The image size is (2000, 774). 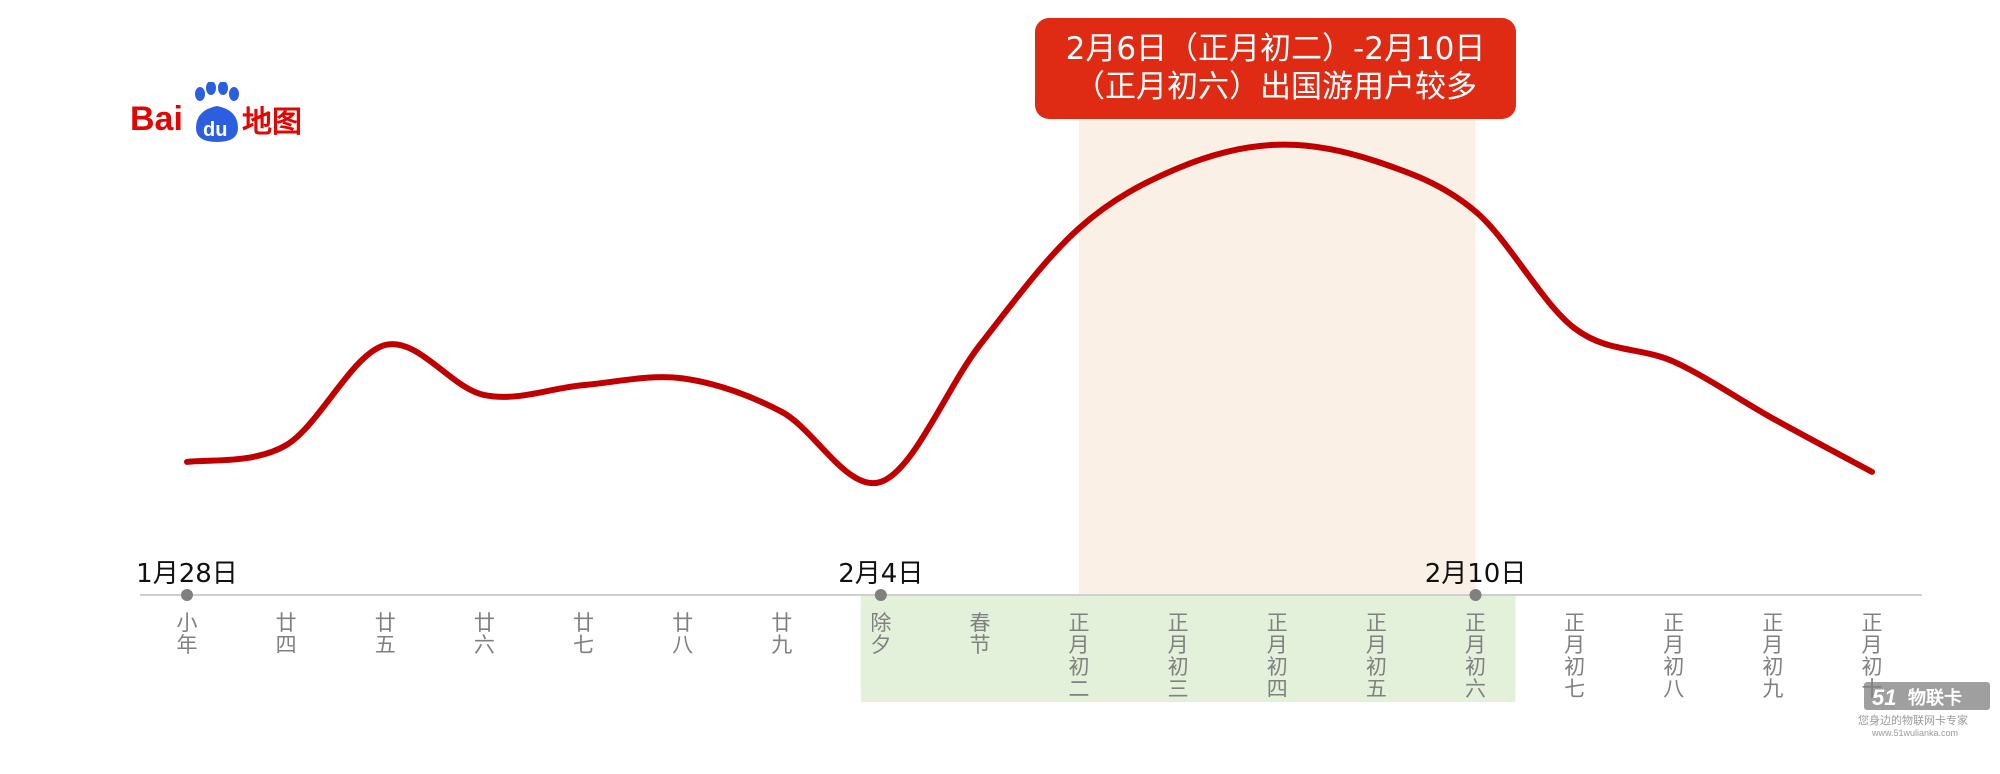 What do you see at coordinates (880, 574) in the screenshot?
I see `date-marker-label: 2月4日` at bounding box center [880, 574].